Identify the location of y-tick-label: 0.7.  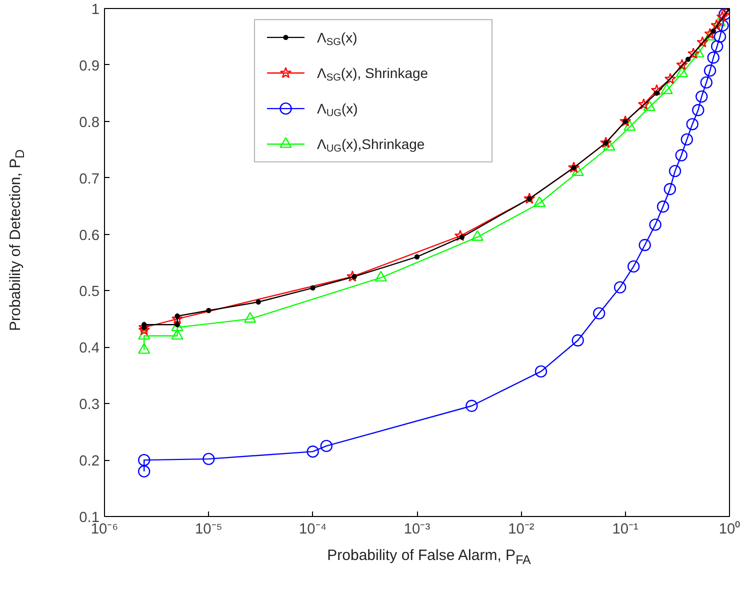
(89, 179).